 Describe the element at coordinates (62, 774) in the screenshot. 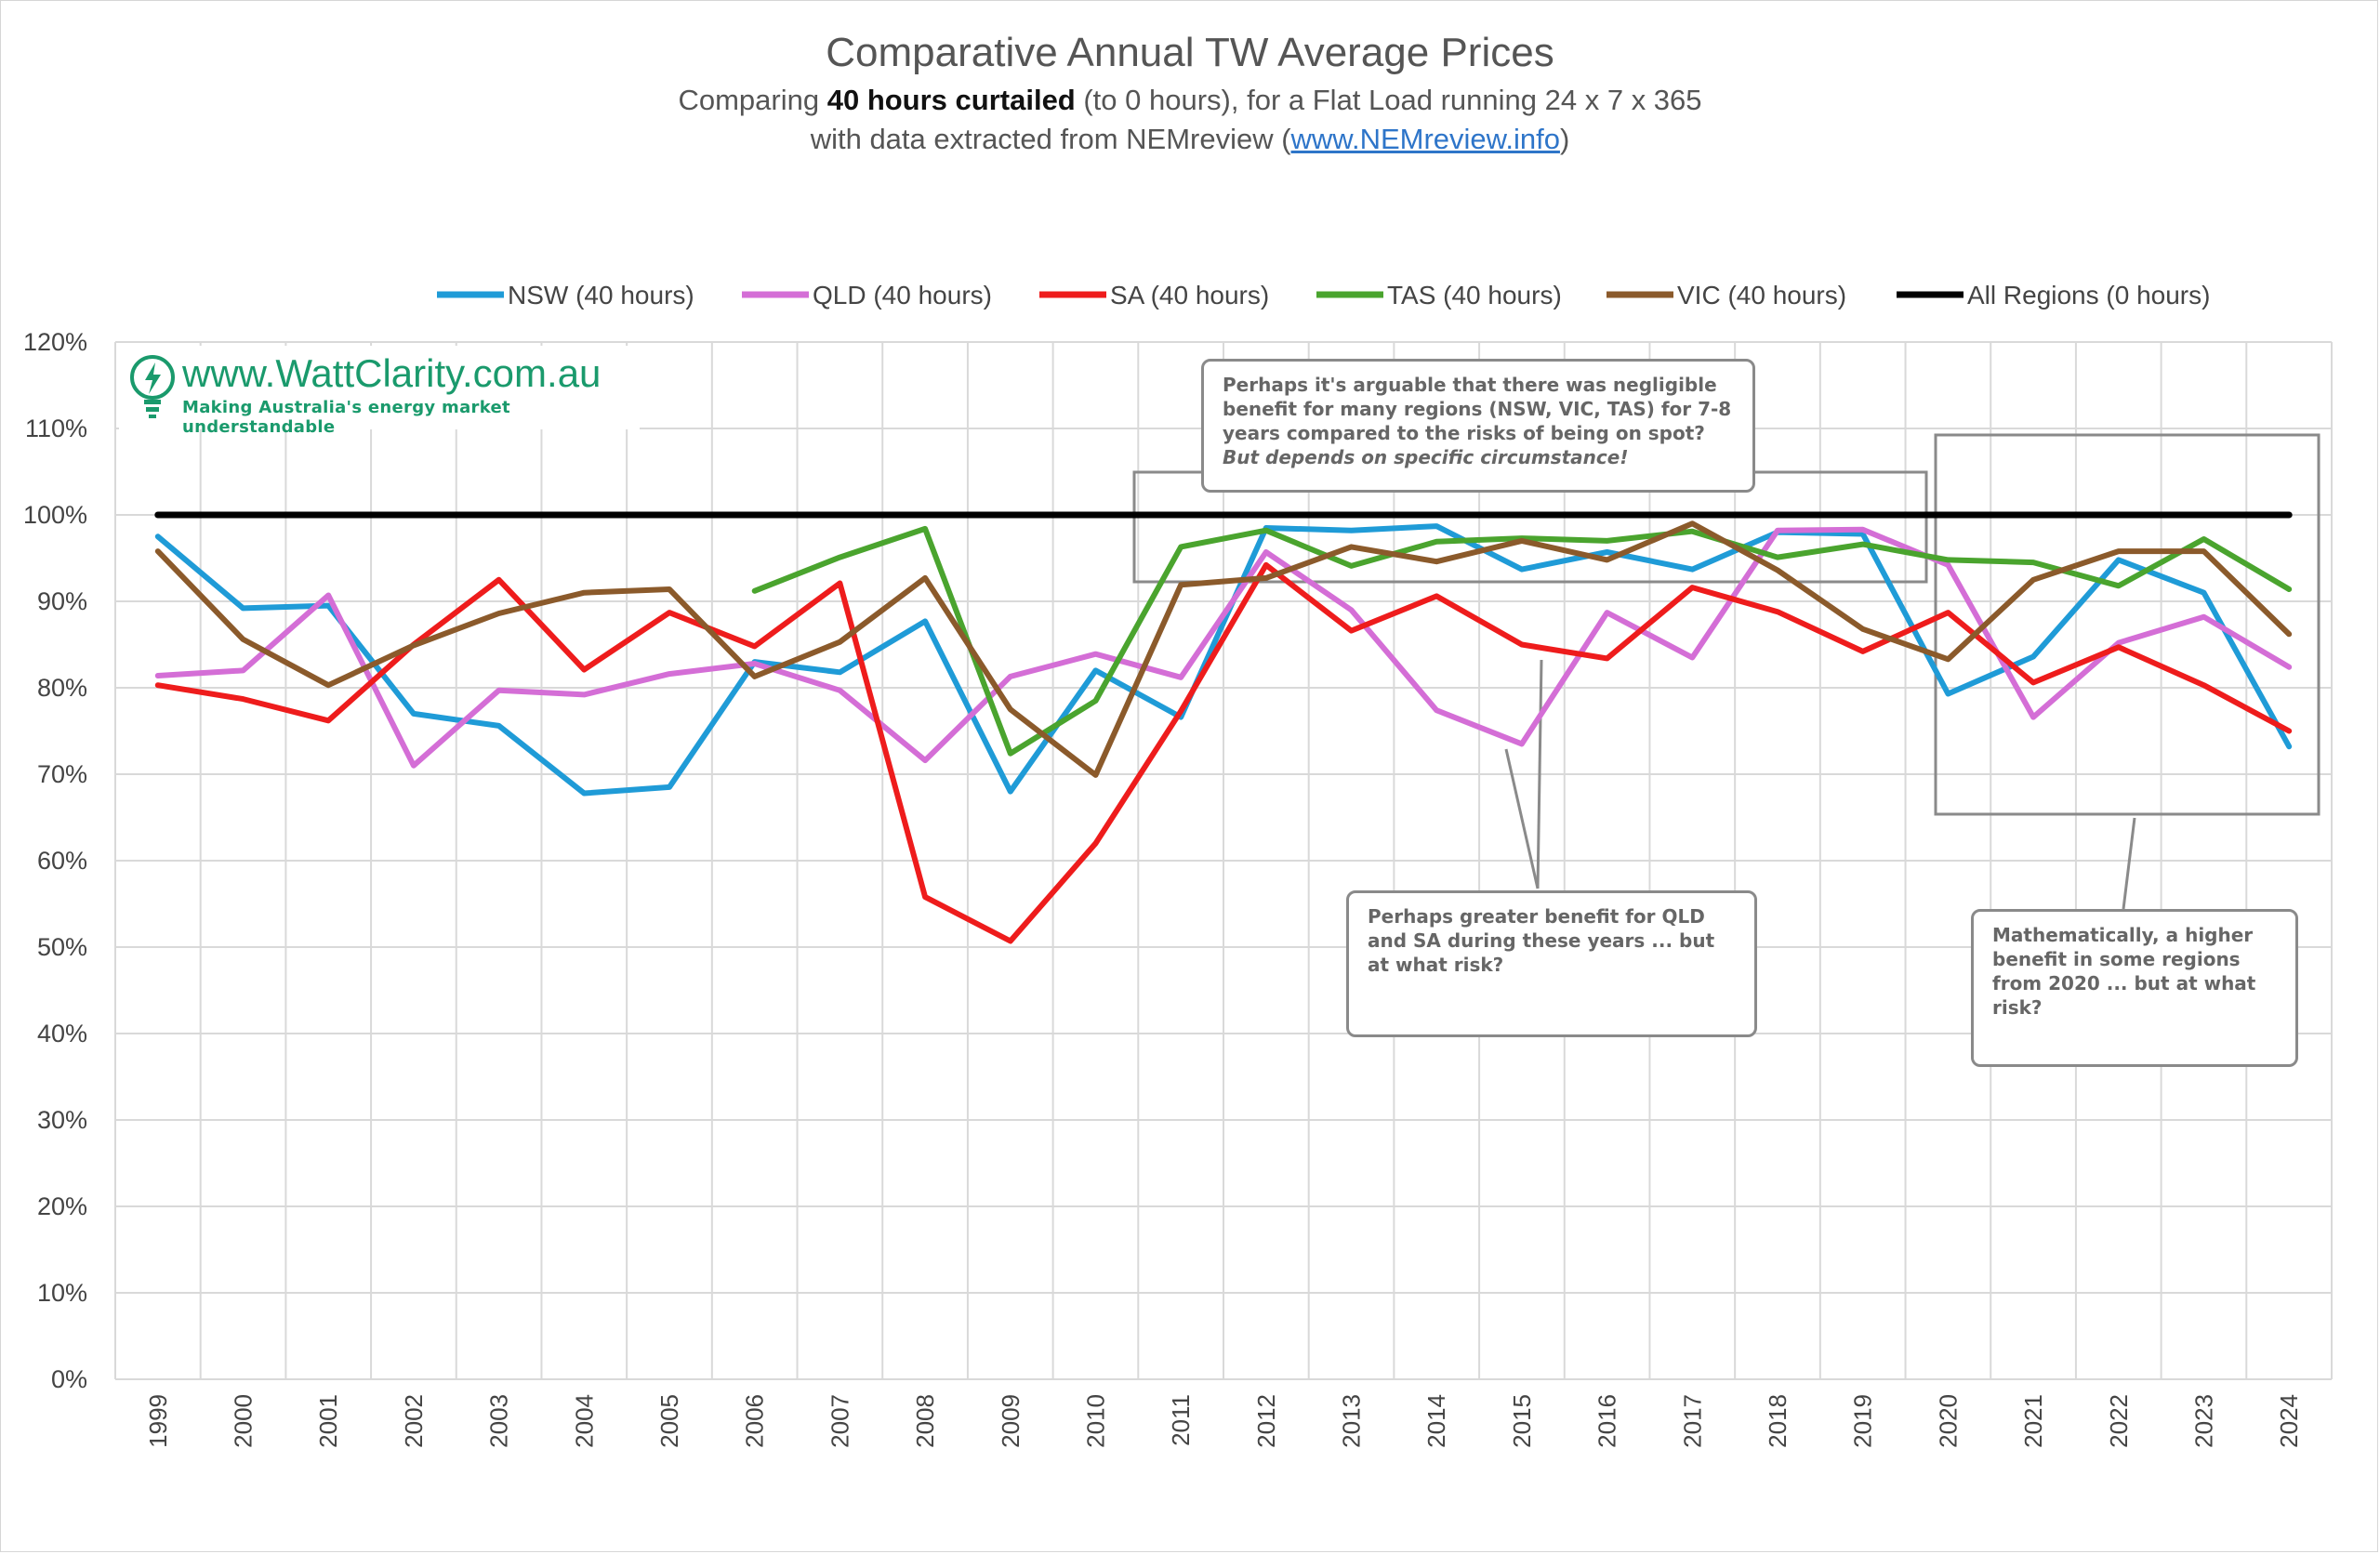

I see `y-tick-label: 70%` at that location.